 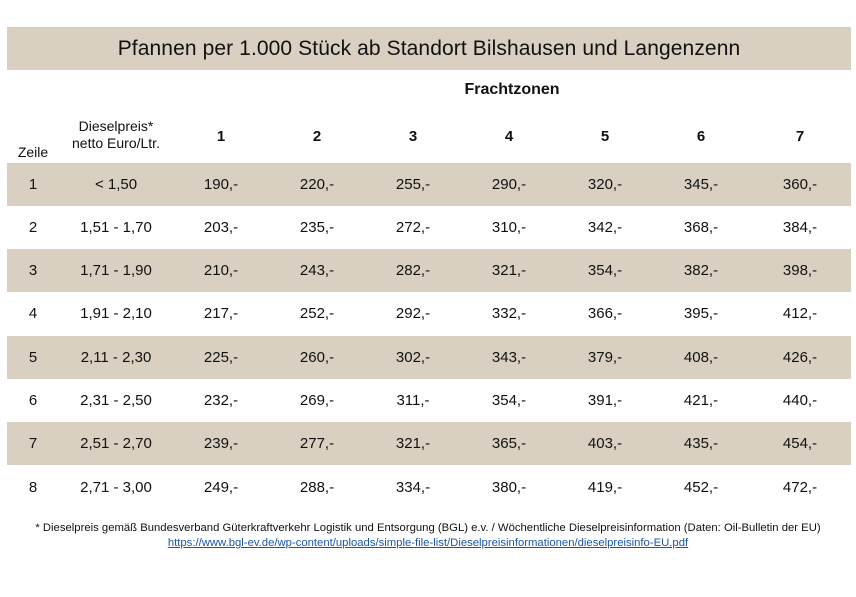 What do you see at coordinates (221, 270) in the screenshot?
I see `cell-zone-1: 210,-` at bounding box center [221, 270].